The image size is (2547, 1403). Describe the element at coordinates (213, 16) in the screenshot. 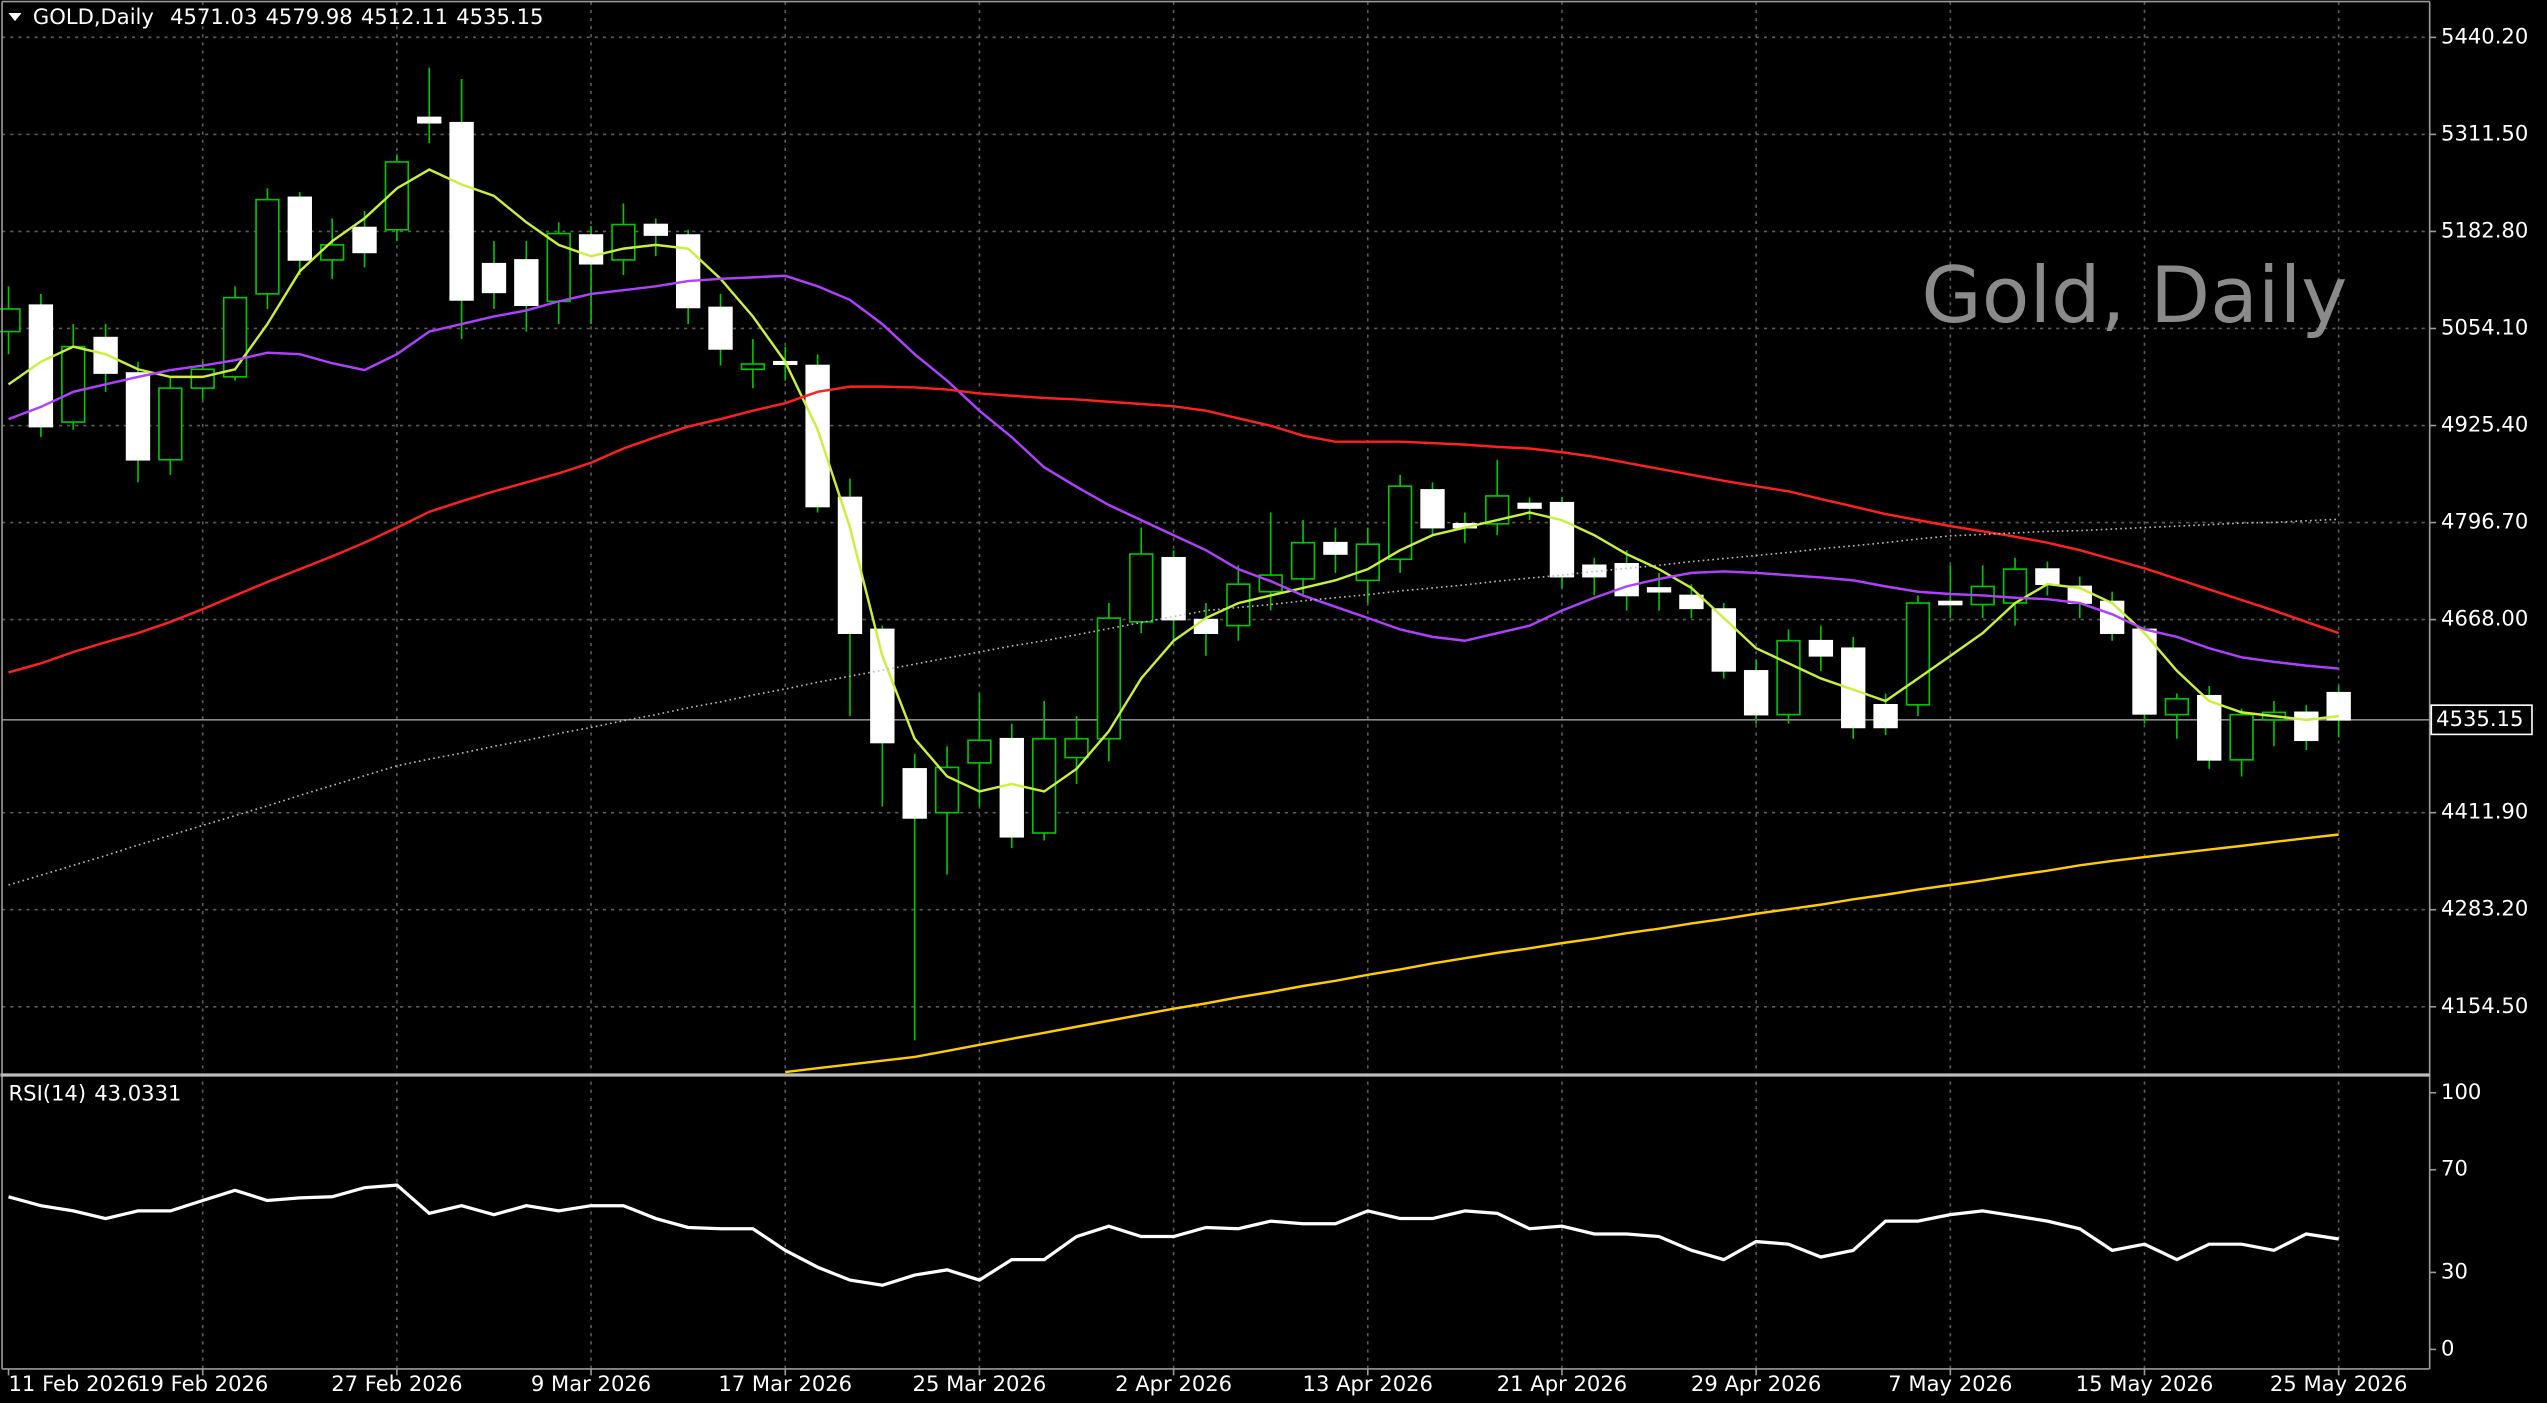

I see `open-value: 4571.03` at that location.